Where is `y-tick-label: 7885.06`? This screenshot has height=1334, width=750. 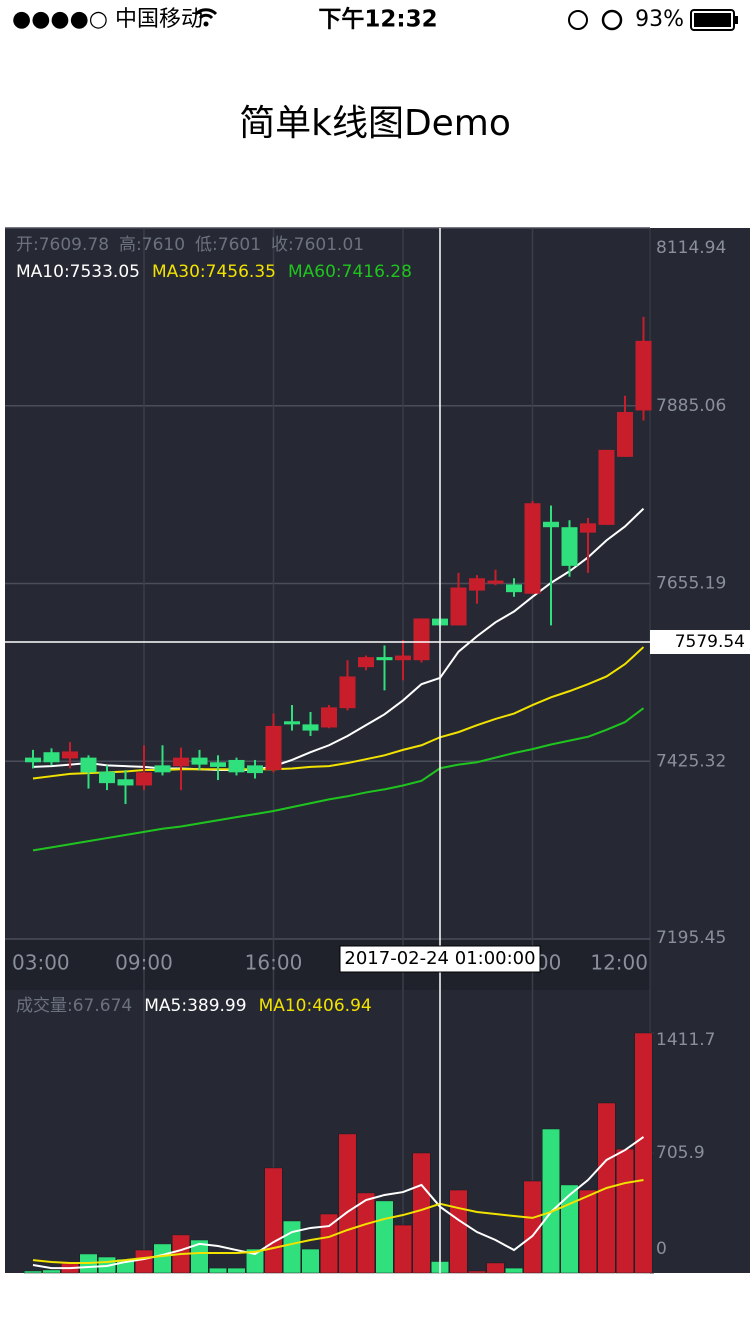
y-tick-label: 7885.06 is located at coordinates (691, 406).